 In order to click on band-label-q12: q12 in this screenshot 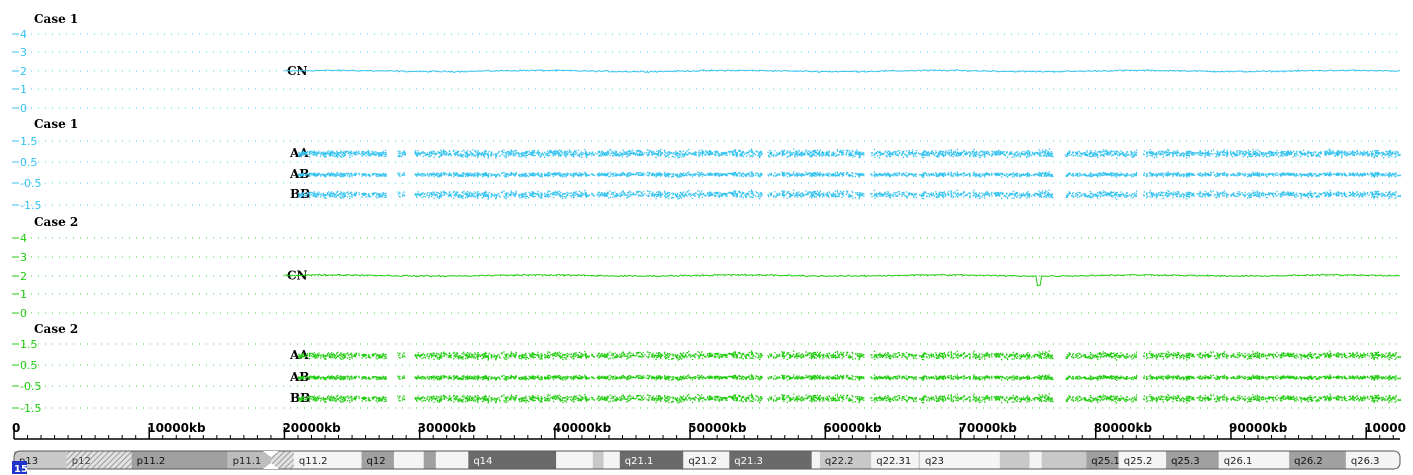, I will do `click(376, 461)`.